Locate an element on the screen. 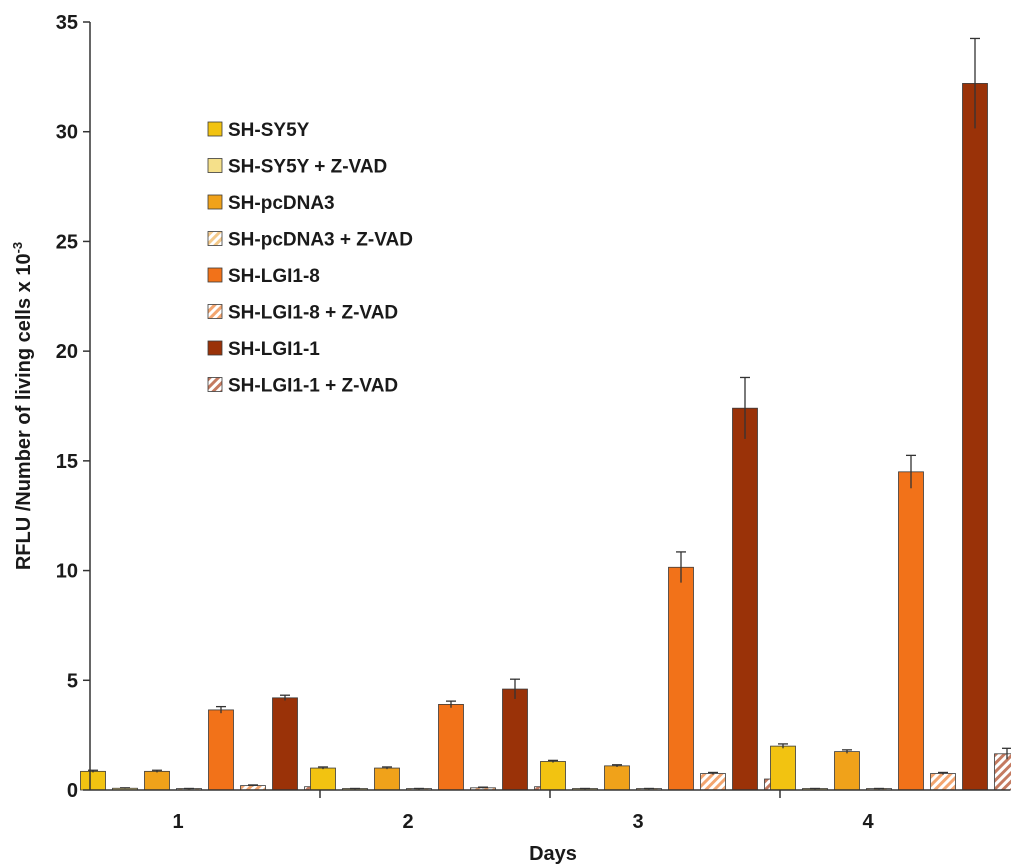  legend-item: SH-SY5Y is located at coordinates (258, 130).